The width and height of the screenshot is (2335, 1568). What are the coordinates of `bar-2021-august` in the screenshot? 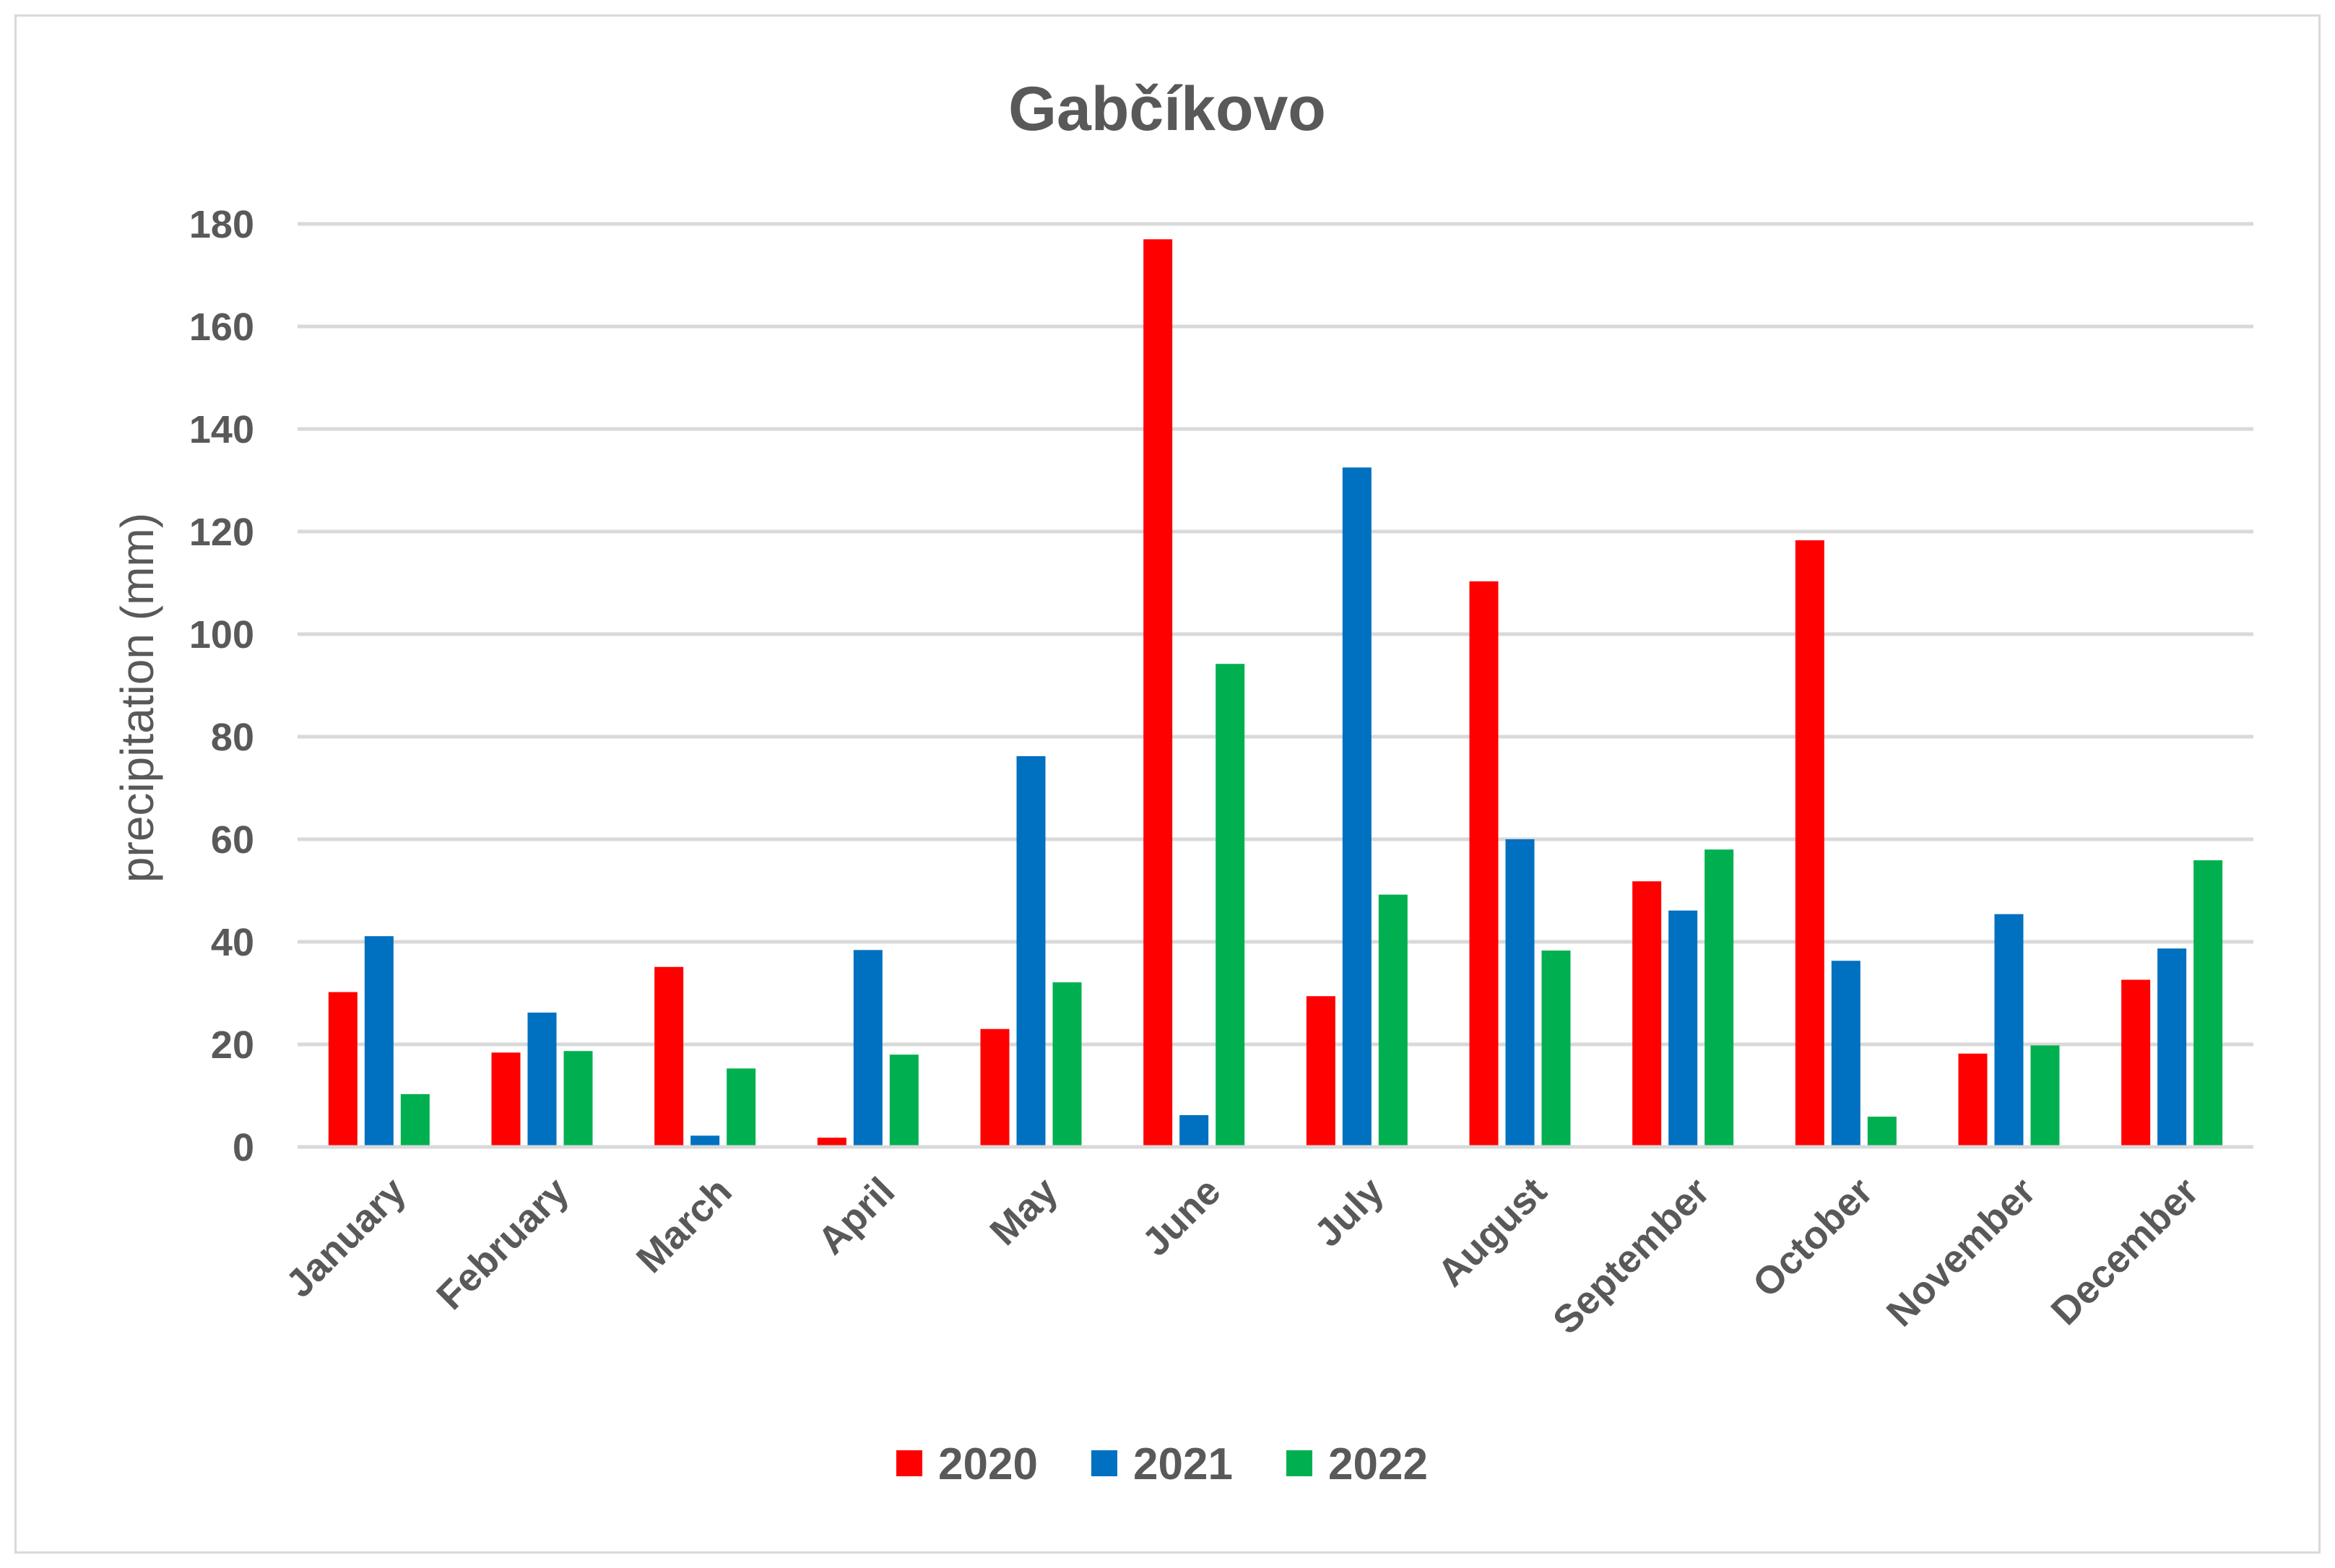 It's located at (1520, 993).